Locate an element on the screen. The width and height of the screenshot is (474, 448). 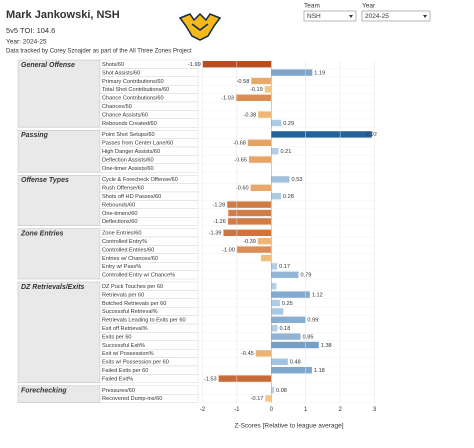
row-label: Cycle & Forecheck Offense/60 is located at coordinates (140, 180).